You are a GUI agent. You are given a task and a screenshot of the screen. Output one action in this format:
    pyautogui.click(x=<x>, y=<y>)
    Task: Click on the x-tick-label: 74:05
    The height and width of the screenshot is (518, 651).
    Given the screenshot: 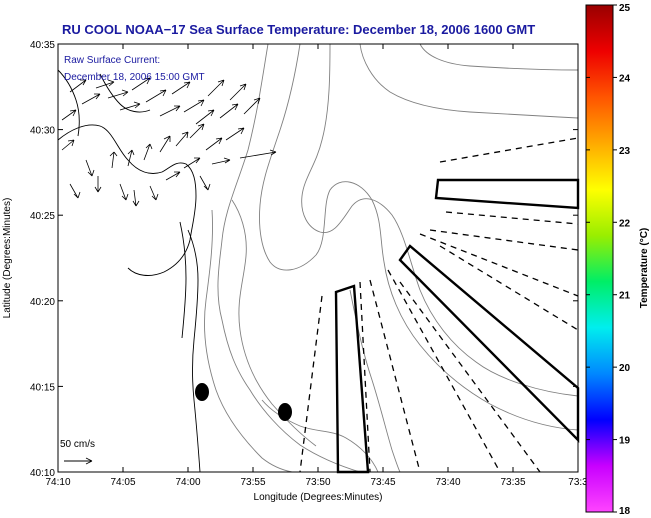 What is the action you would take?
    pyautogui.click(x=122, y=482)
    